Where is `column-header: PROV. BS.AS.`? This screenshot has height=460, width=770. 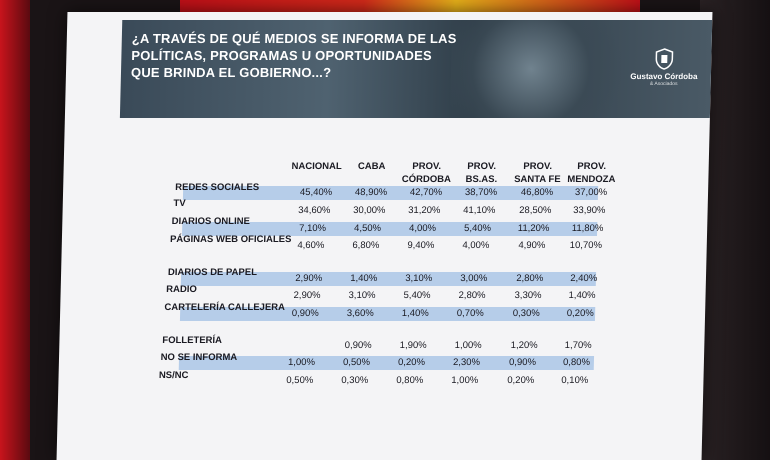 column-header: PROV. BS.AS. is located at coordinates (481, 173).